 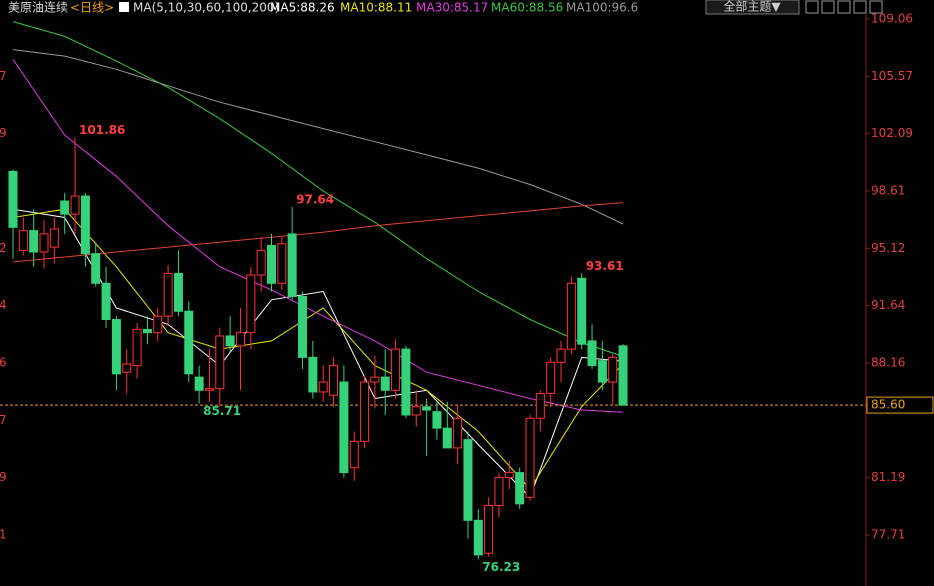 I want to click on last-price-box, so click(x=900, y=405).